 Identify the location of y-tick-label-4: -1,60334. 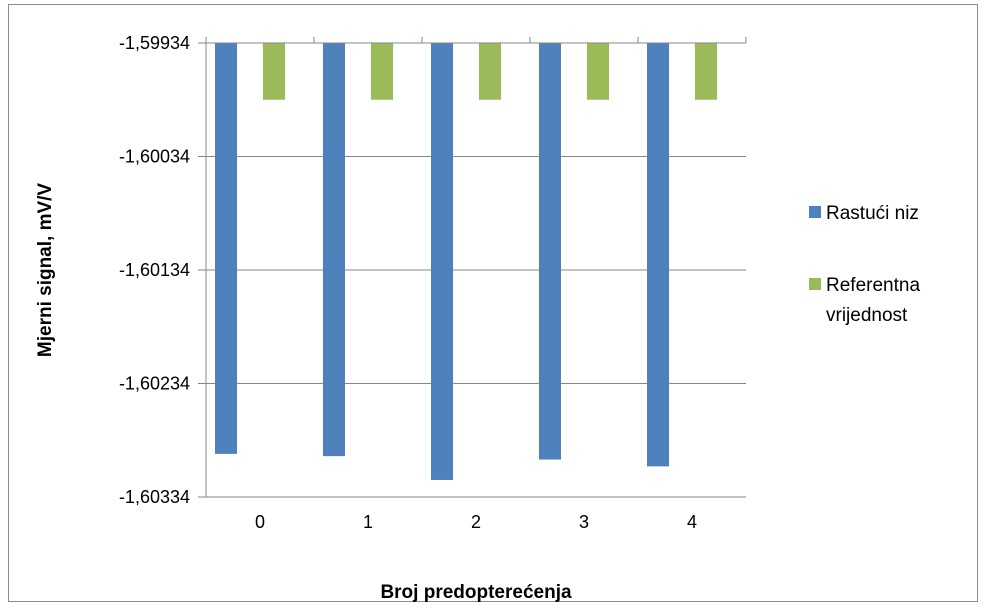
(154, 497).